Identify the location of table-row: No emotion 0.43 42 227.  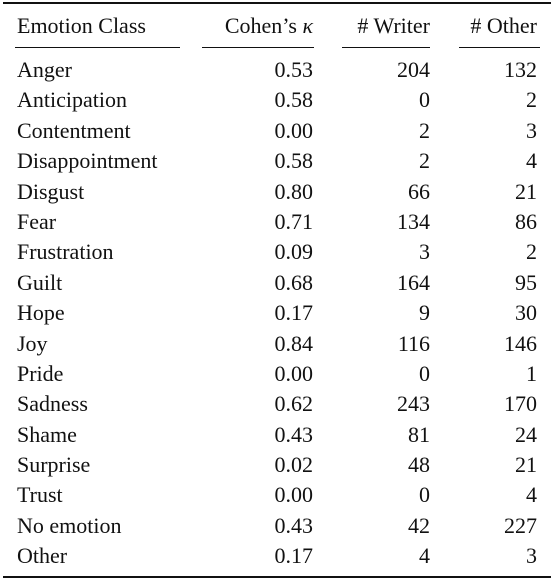
(277, 526).